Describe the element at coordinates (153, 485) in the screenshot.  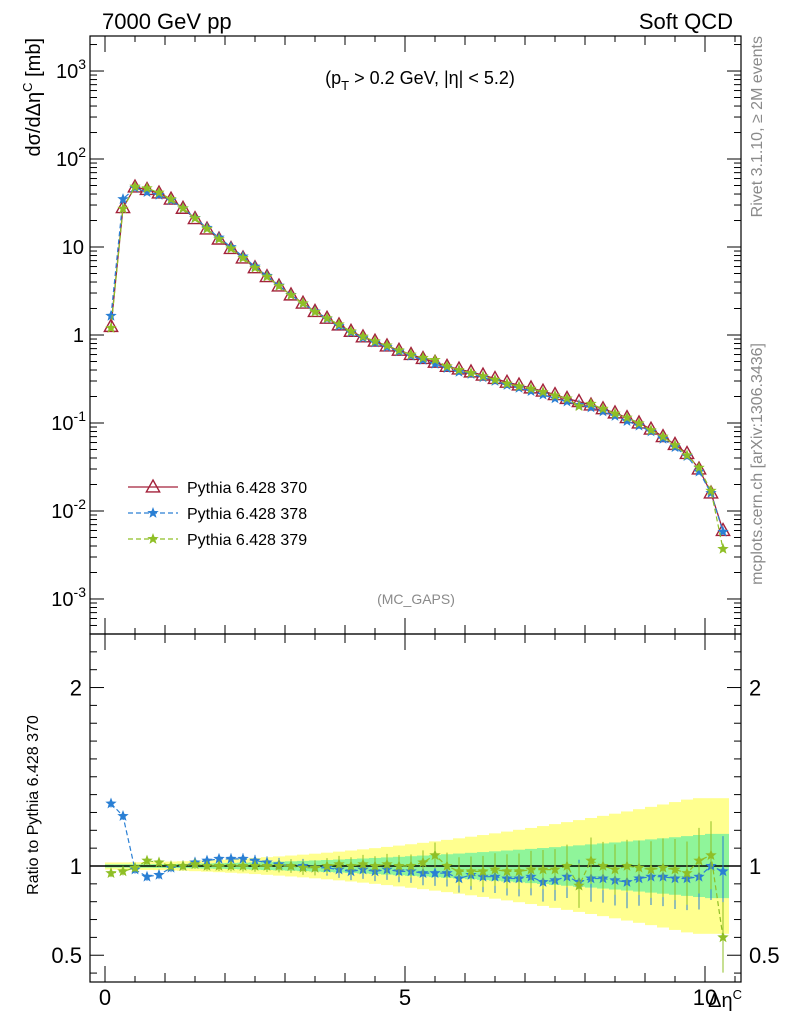
I see `legend-marker` at that location.